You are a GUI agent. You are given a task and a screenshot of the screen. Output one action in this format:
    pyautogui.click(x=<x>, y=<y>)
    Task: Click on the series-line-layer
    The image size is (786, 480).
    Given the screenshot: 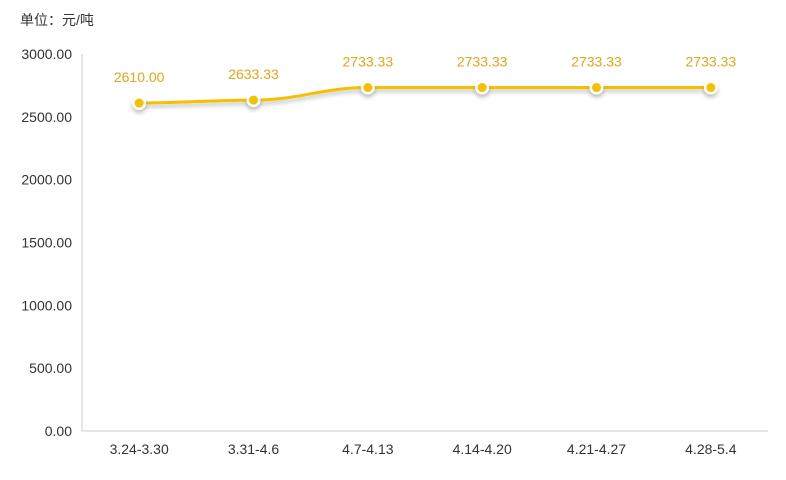 What is the action you would take?
    pyautogui.click(x=425, y=95)
    